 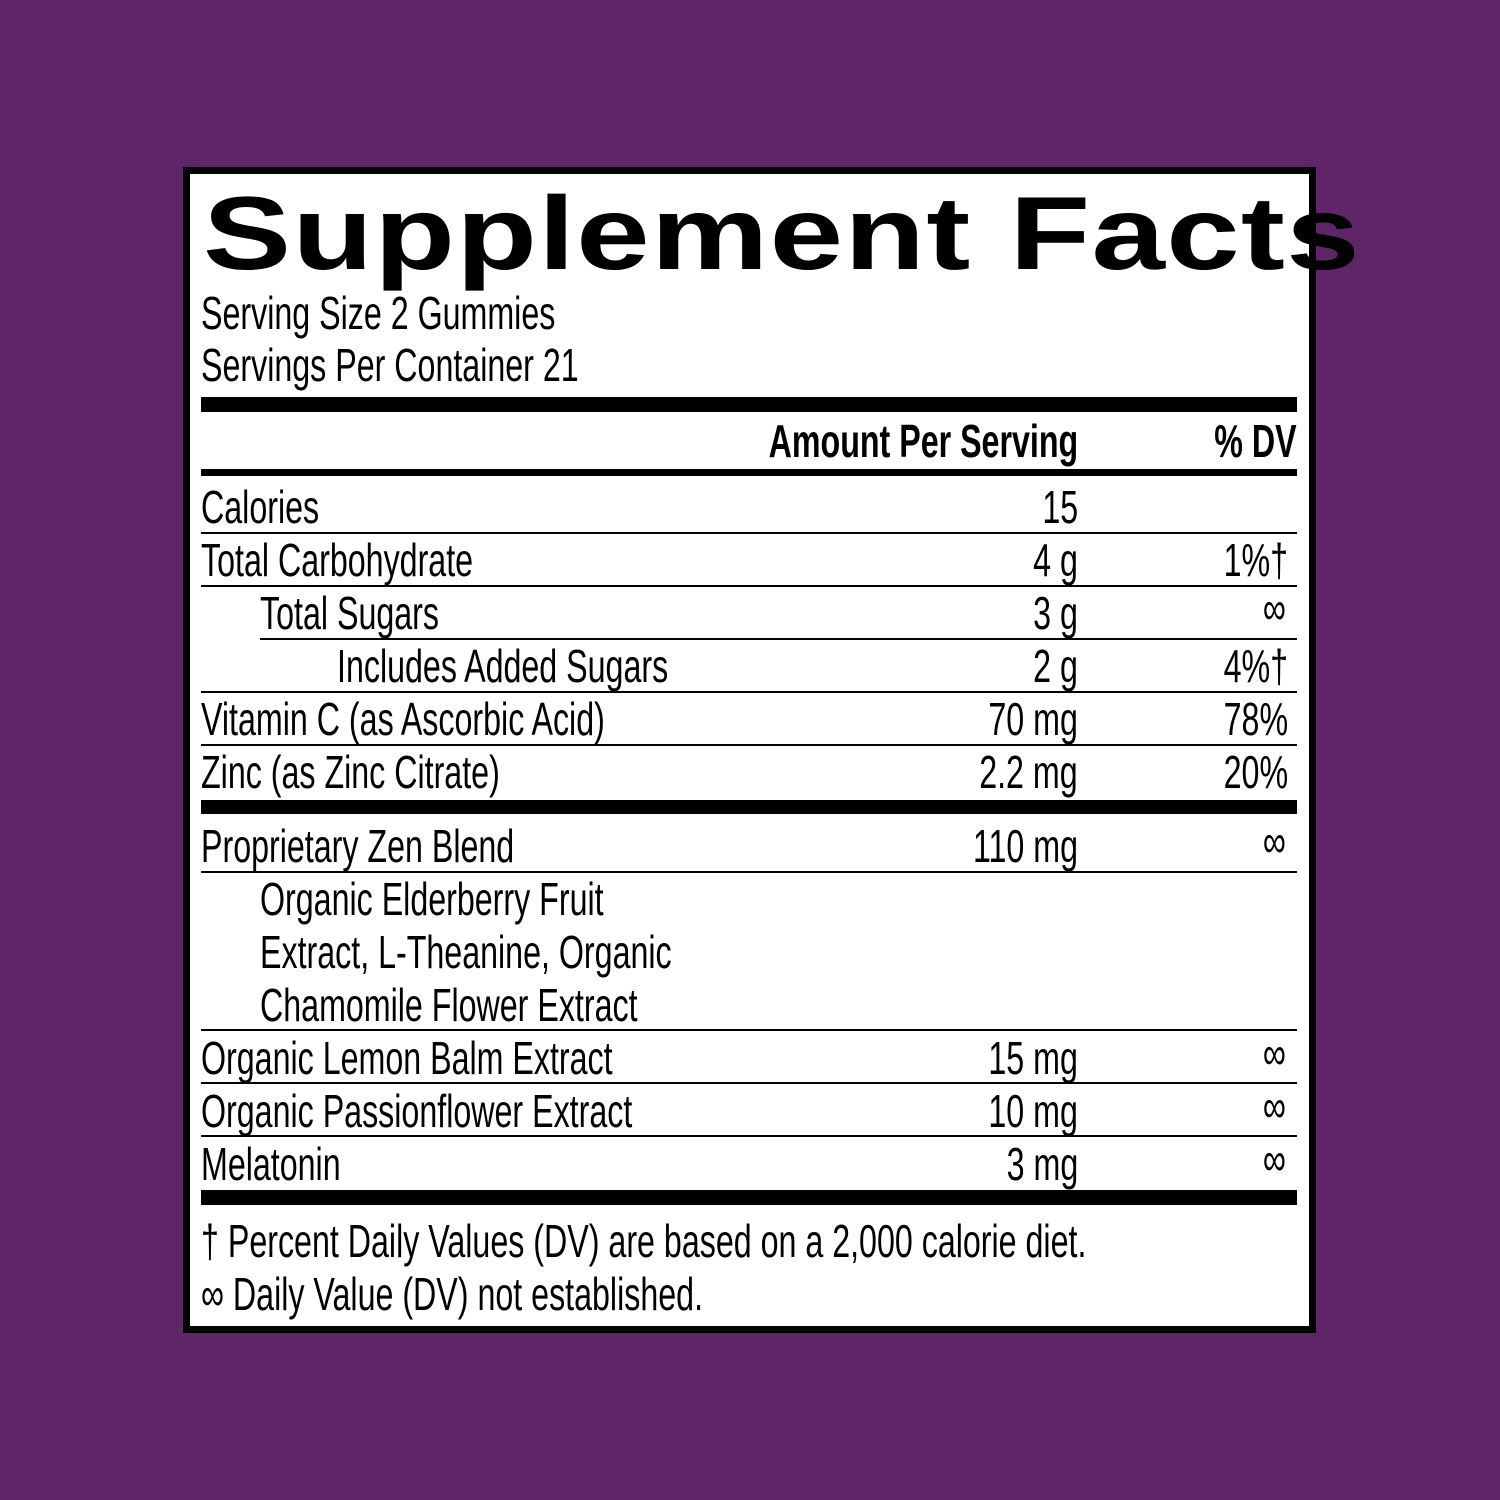 What do you see at coordinates (378, 313) in the screenshot?
I see `serving-size: Serving Size 2 Gummies` at bounding box center [378, 313].